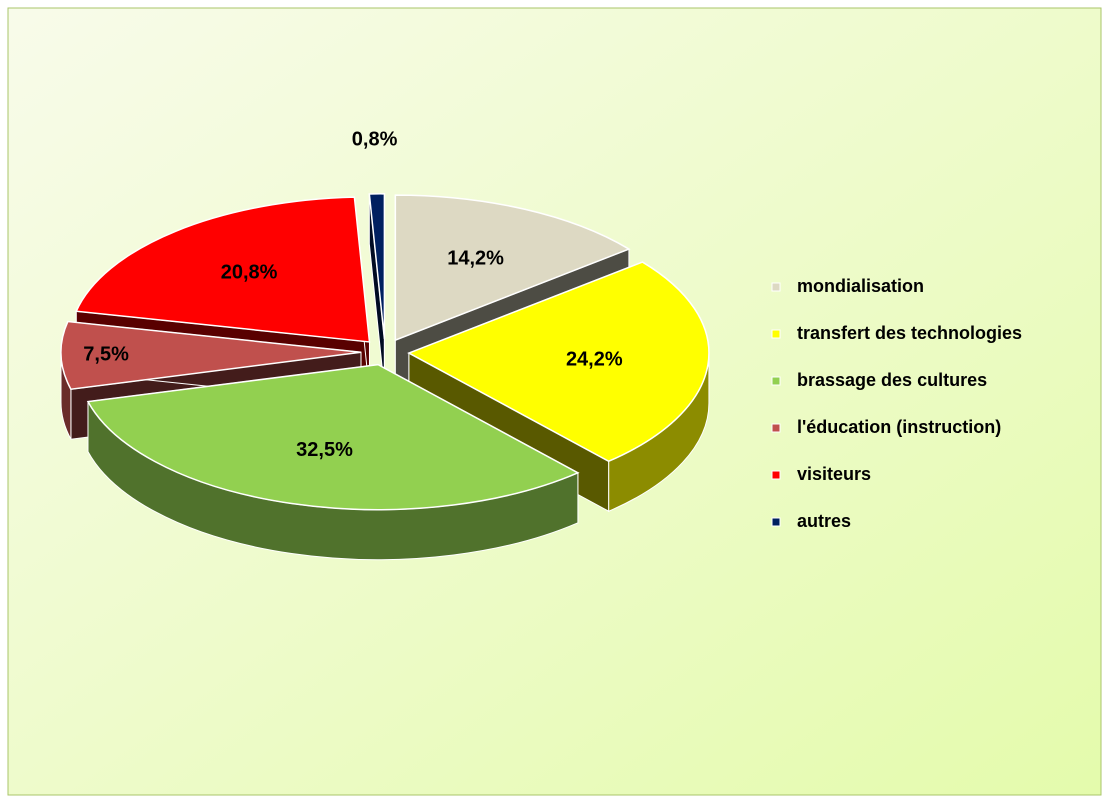 The height and width of the screenshot is (796, 1102). I want to click on legend-label: autres, so click(824, 521).